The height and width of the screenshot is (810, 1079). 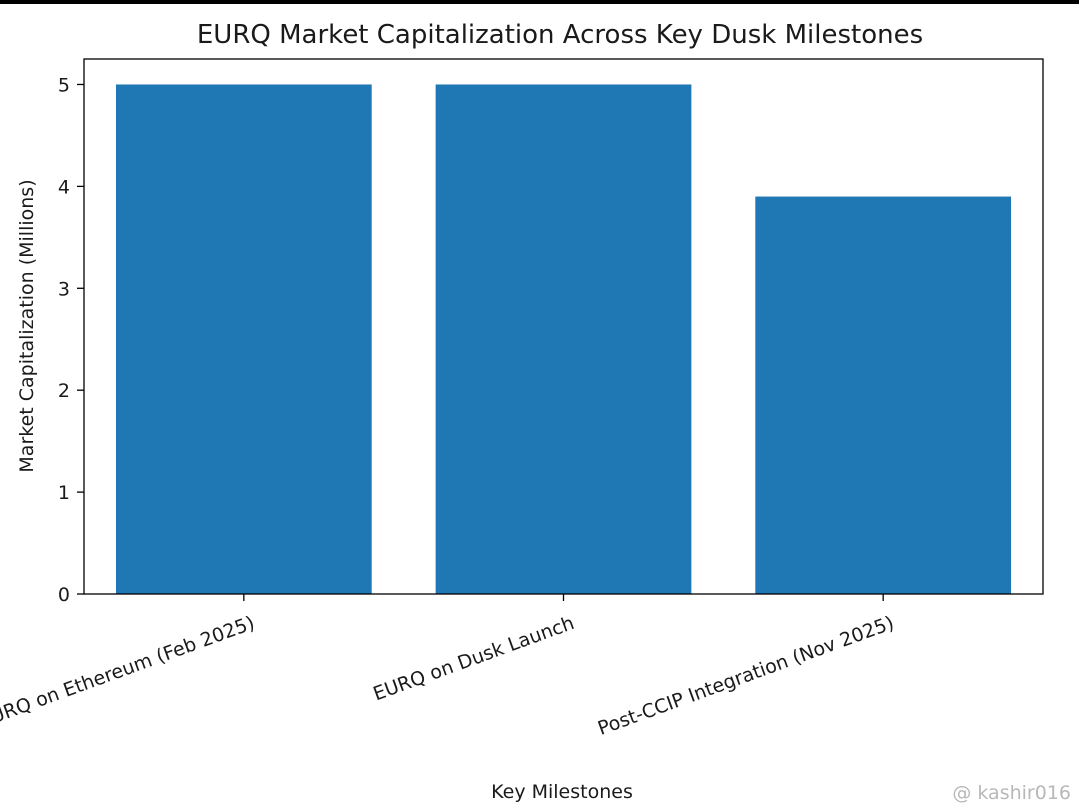 What do you see at coordinates (64, 85) in the screenshot?
I see `y-tick-label: 5` at bounding box center [64, 85].